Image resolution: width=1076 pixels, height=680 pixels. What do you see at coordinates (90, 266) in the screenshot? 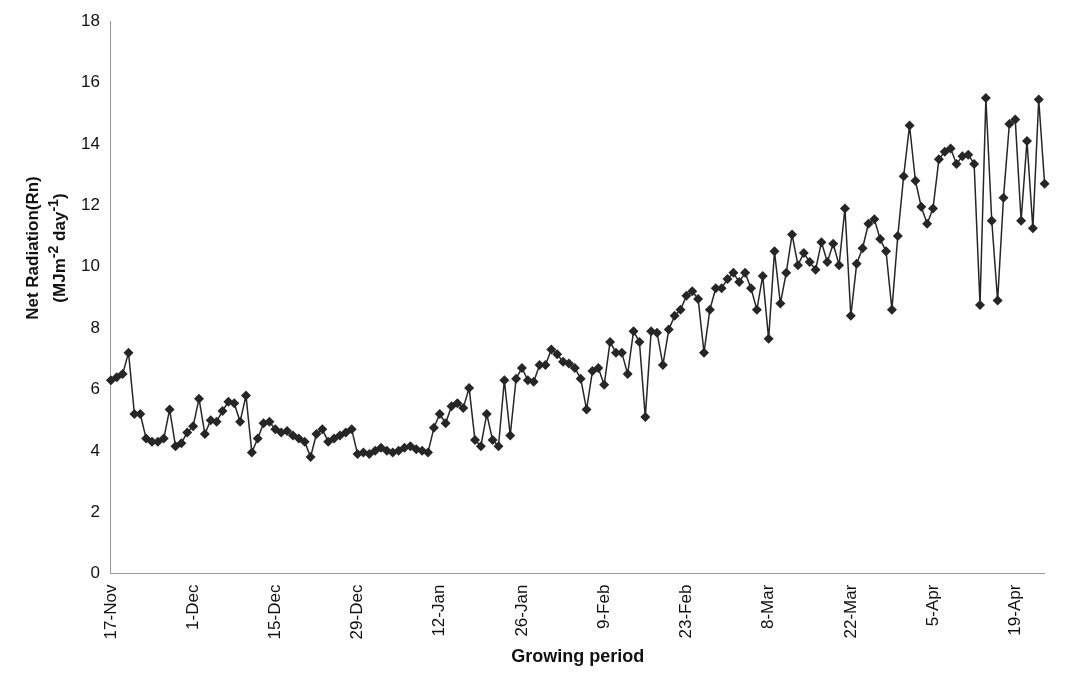
I see `y-tick-label: 10` at bounding box center [90, 266].